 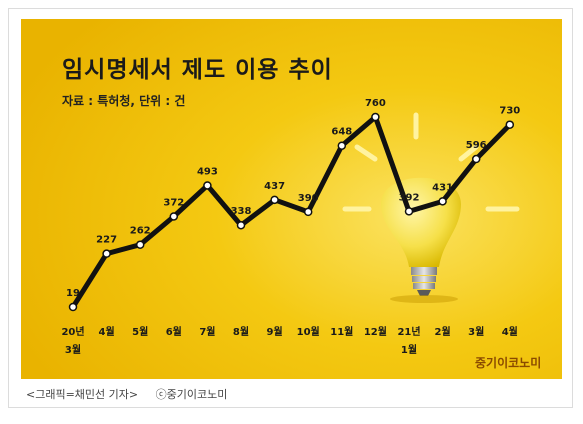 I want to click on chart-source-note: 자료 : 특허청, 단위 : 건, so click(x=124, y=101).